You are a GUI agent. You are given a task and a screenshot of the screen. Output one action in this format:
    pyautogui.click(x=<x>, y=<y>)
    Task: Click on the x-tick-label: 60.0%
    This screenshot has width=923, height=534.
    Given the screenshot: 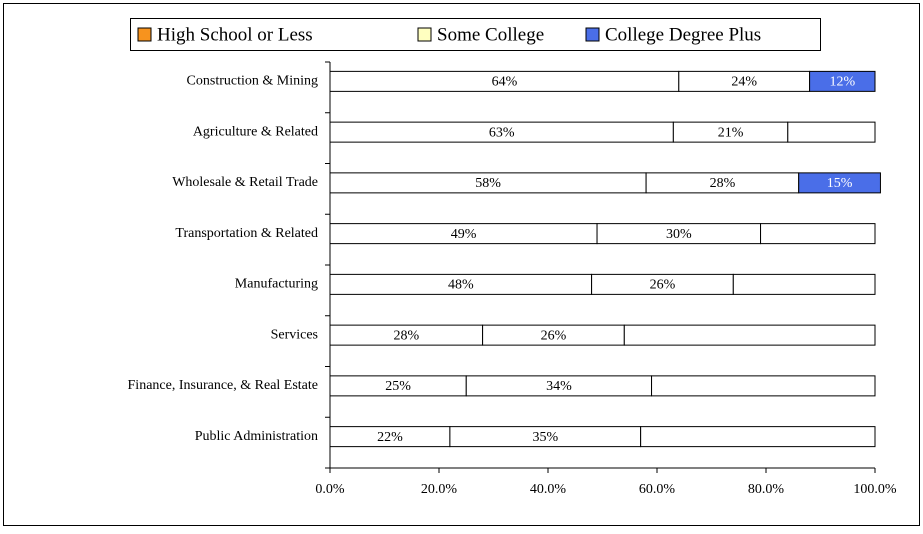 What is the action you would take?
    pyautogui.click(x=657, y=489)
    